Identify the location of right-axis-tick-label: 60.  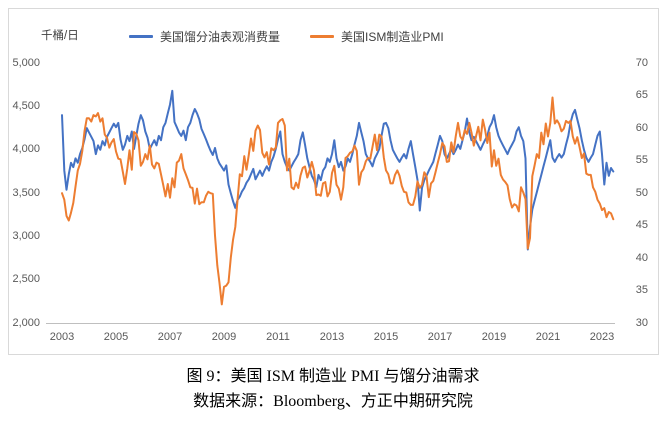
(641, 127).